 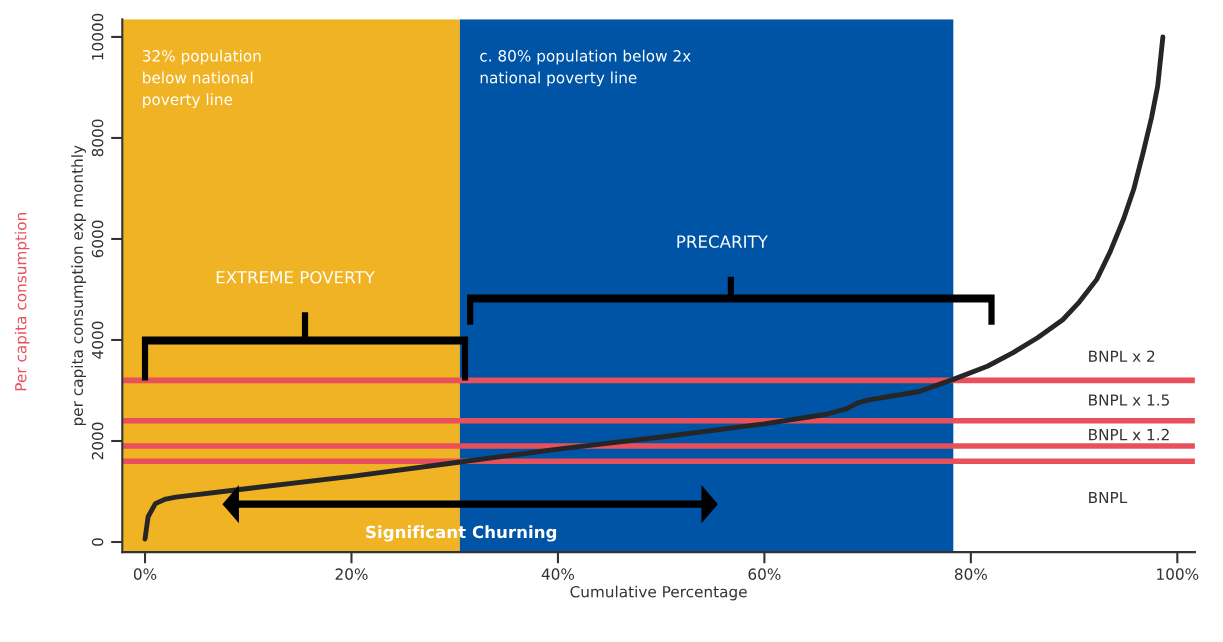 I want to click on x-tick-label: 40%, so click(x=558, y=574).